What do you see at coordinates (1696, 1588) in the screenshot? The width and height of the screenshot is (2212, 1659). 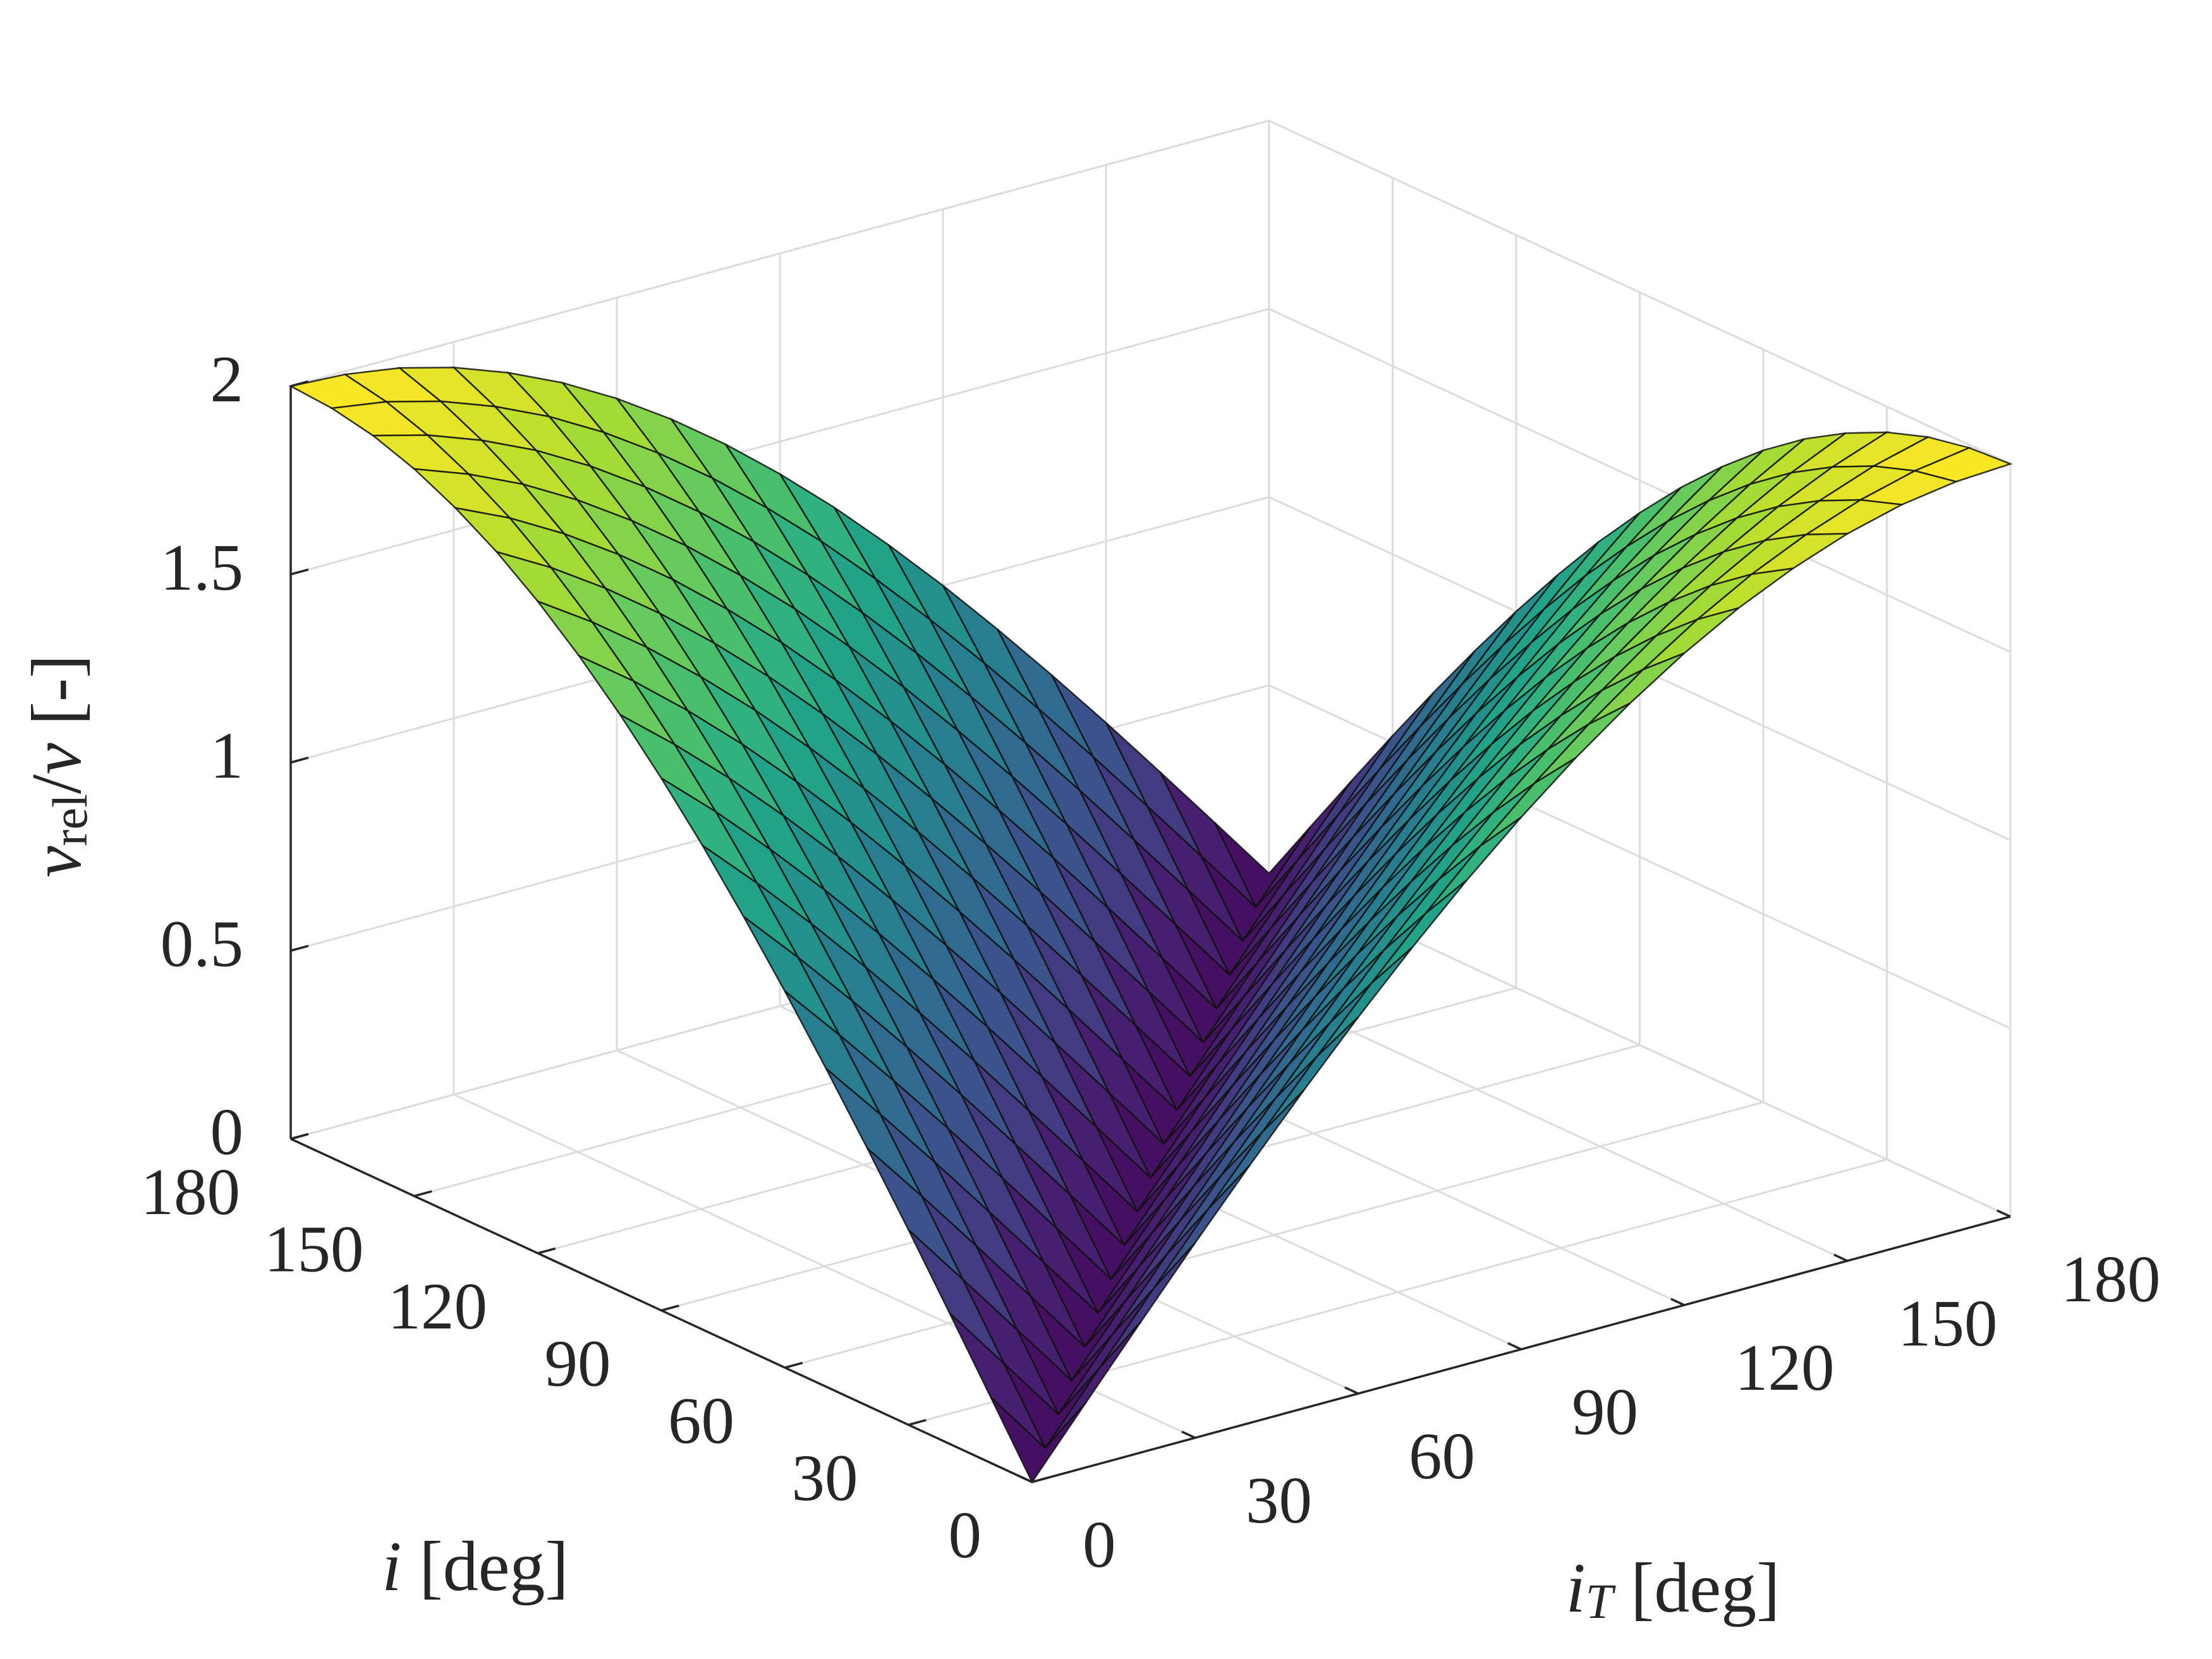 I see `x-axis-label-unit: [deg]` at bounding box center [1696, 1588].